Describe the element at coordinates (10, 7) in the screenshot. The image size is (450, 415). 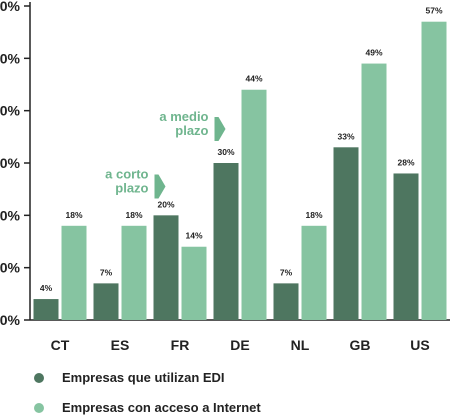
I see `y-tick-label: 60%` at that location.